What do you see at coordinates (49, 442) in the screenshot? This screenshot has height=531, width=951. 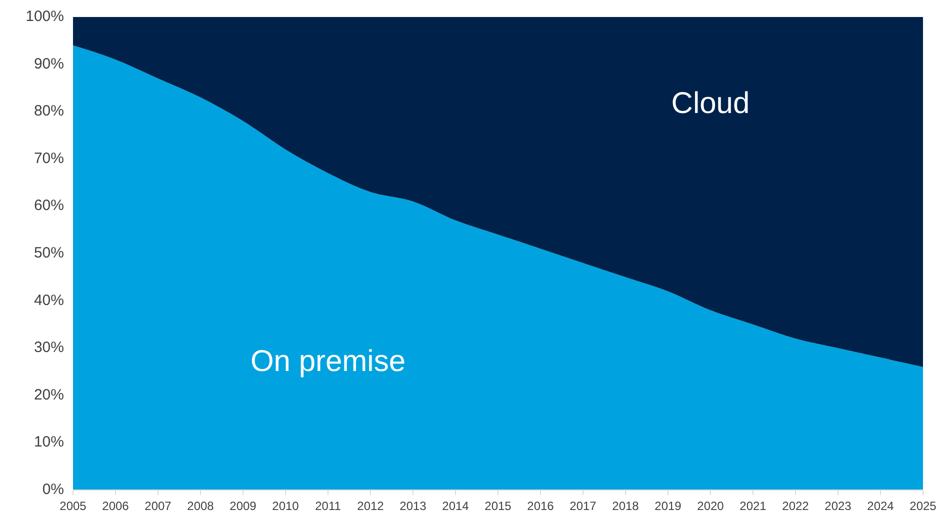 I see `y-tick-label: 10%` at bounding box center [49, 442].